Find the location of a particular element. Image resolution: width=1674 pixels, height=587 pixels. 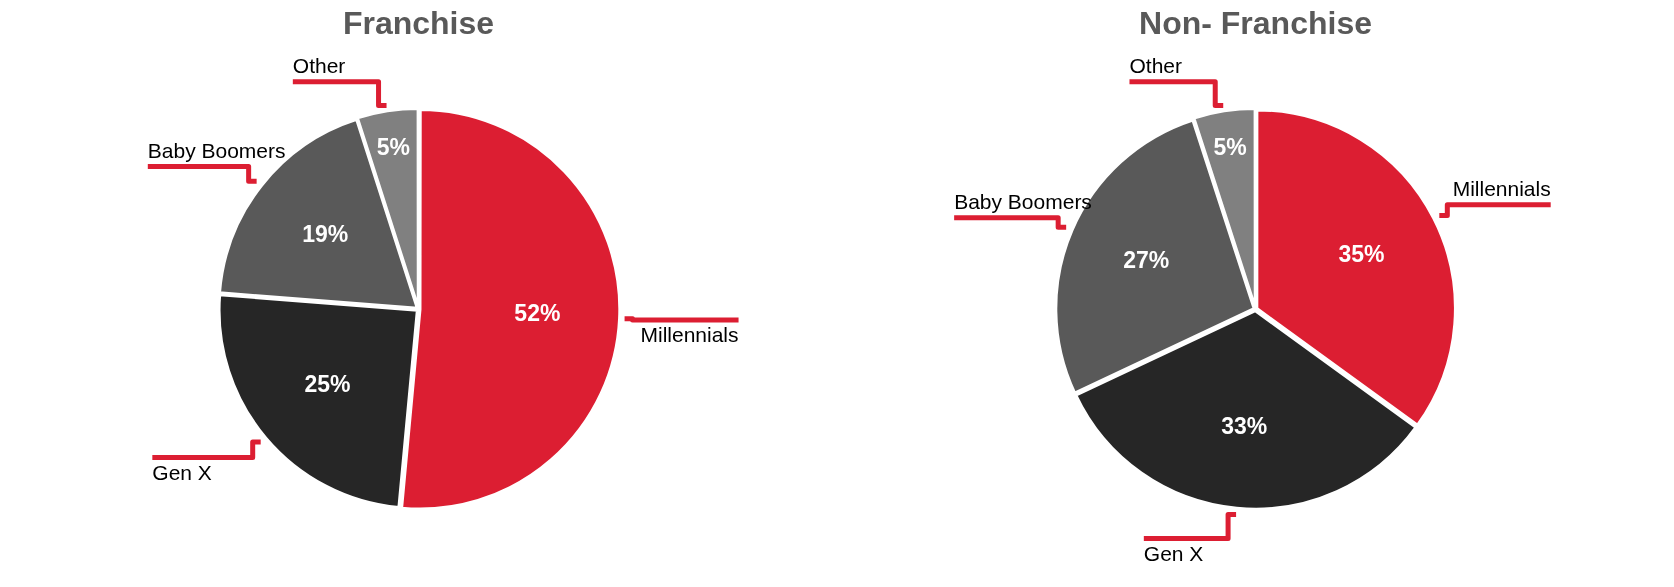

chart-title: Non- Franchise is located at coordinates (1255, 23).